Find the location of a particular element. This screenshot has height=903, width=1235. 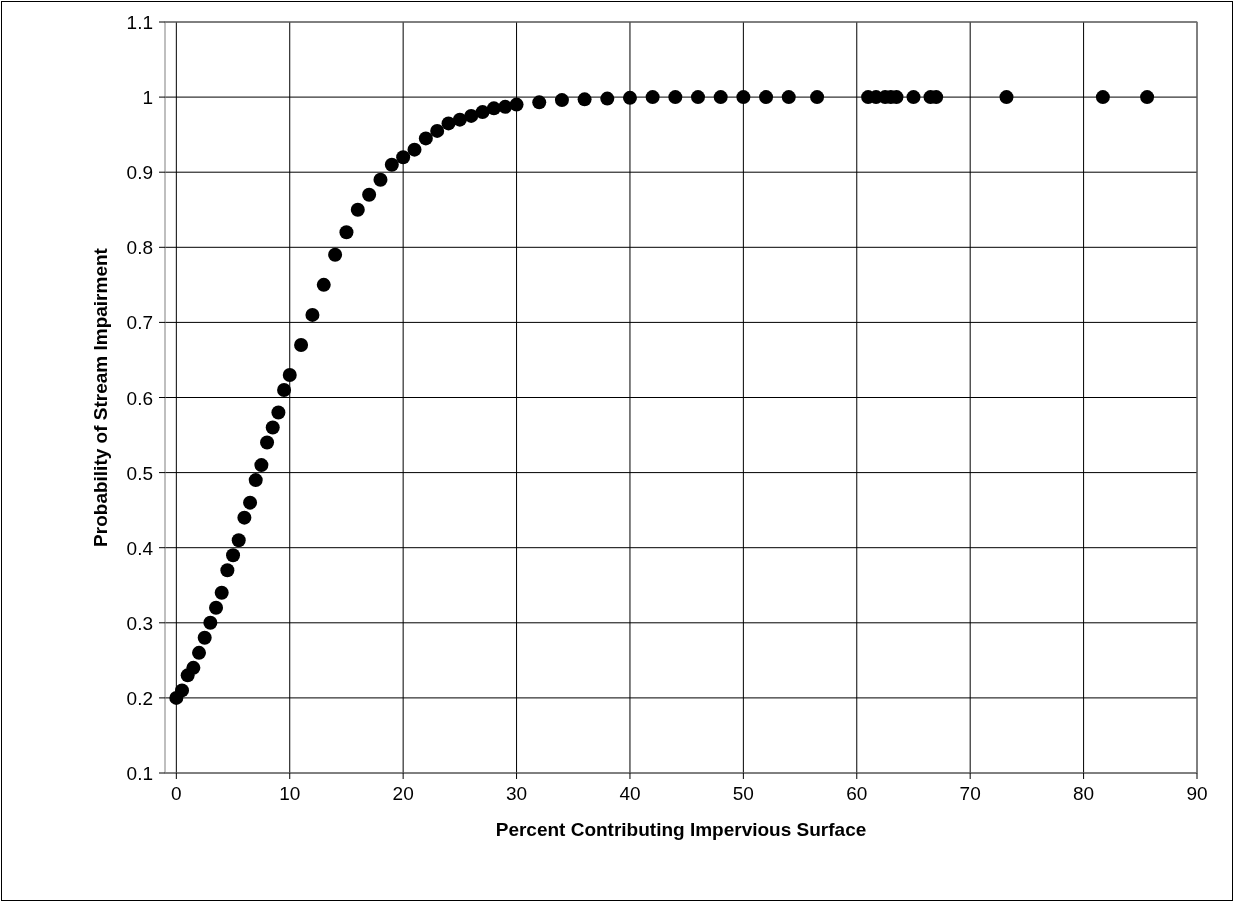

y-tick-label: 0.1 is located at coordinates (139, 773).